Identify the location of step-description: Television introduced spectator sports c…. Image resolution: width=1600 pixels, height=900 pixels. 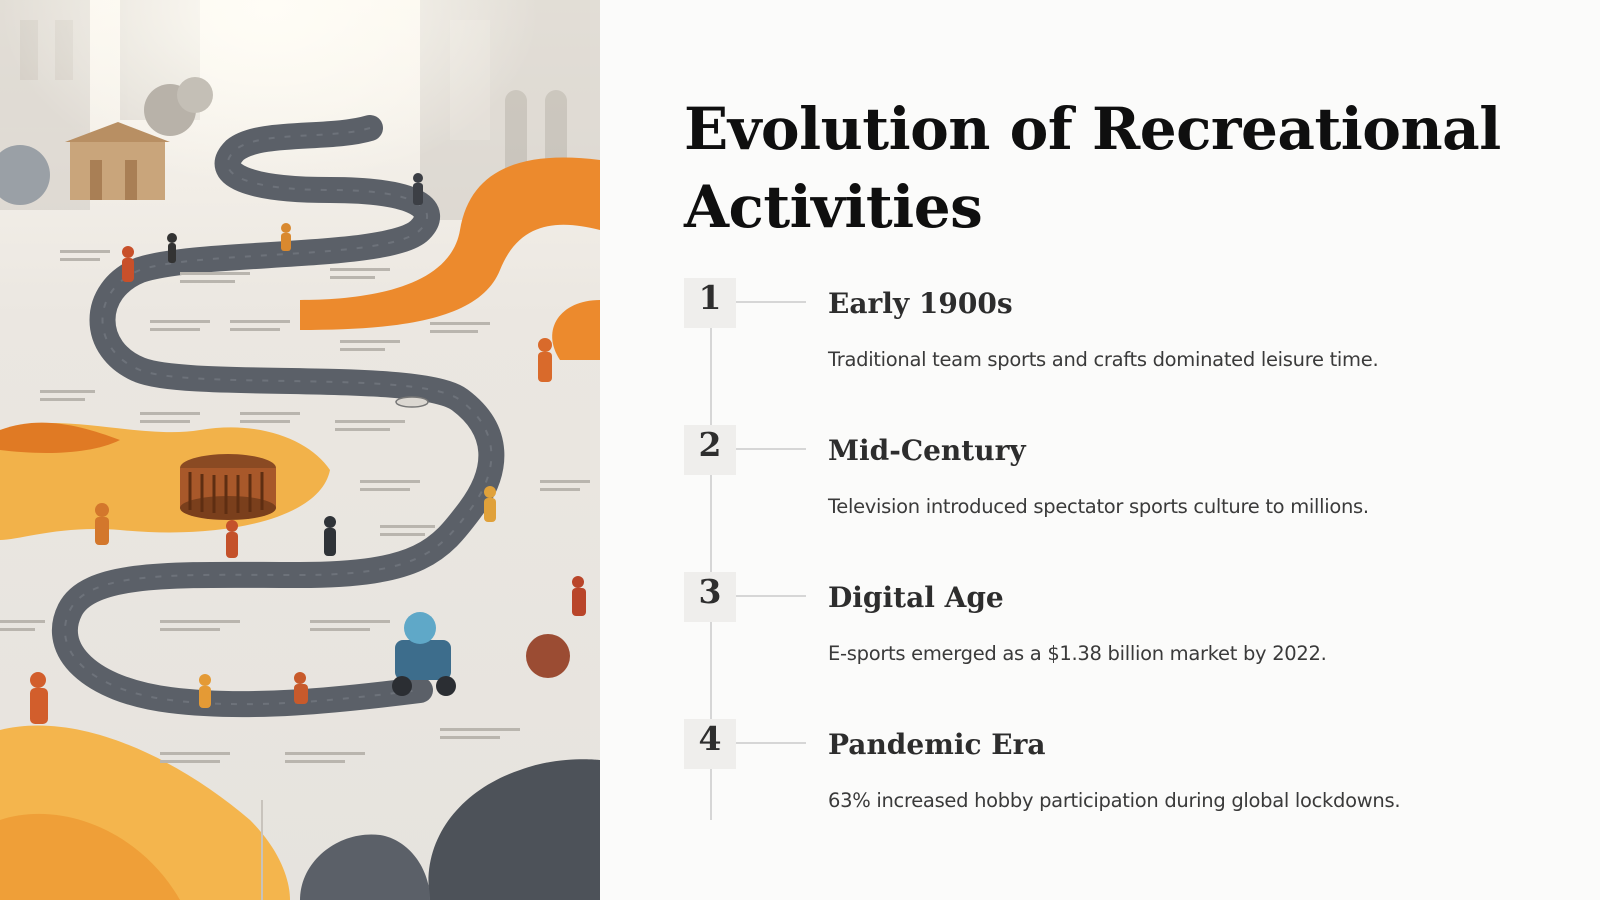
(1098, 506).